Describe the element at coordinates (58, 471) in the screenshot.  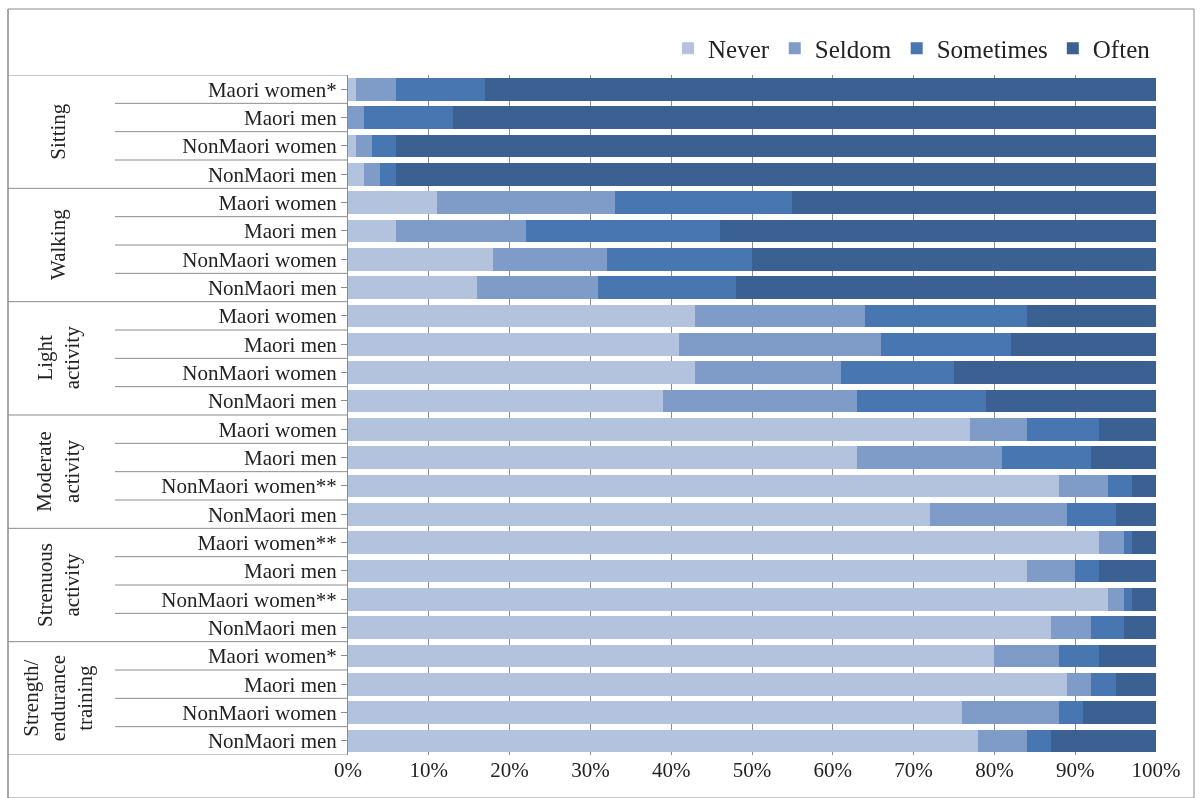
I see `text: Moderate activity` at that location.